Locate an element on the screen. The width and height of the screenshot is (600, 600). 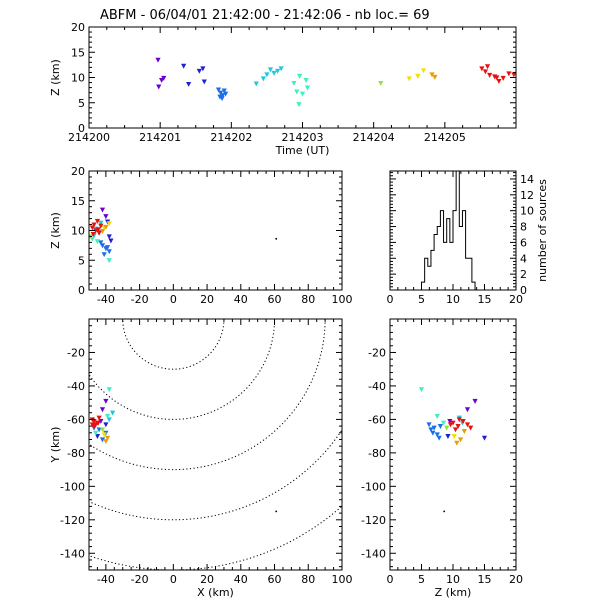
histogram-step is located at coordinates (453, 230).